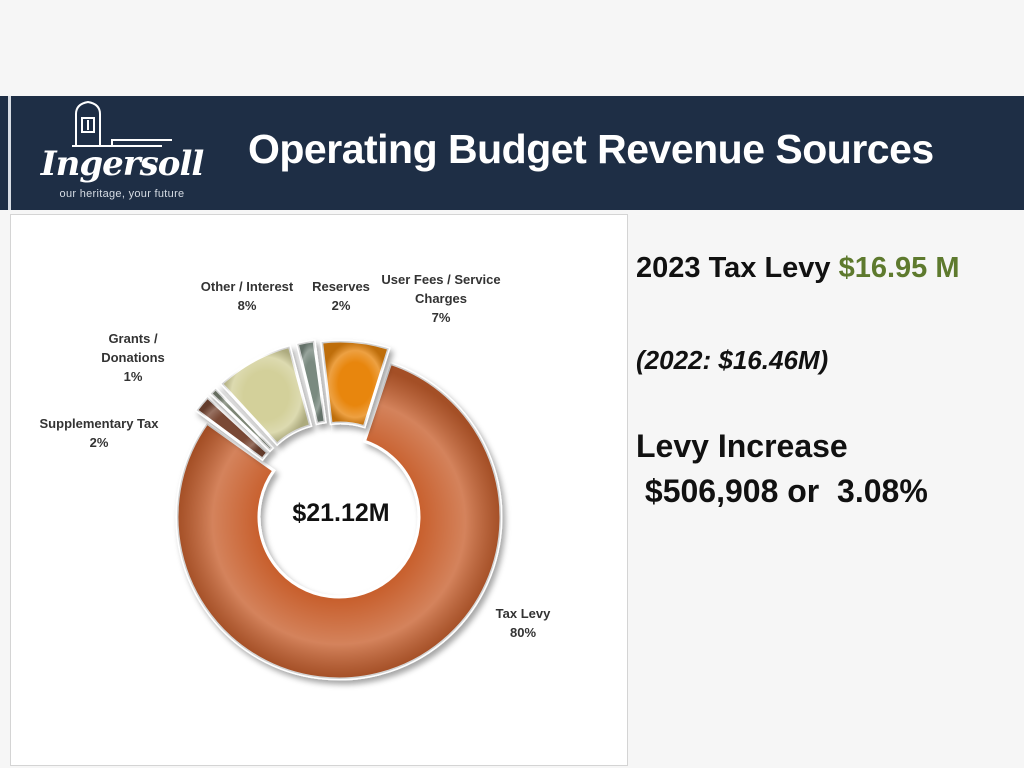 Image resolution: width=1024 pixels, height=768 pixels. I want to click on ingersoll-logo: Ingersoll our heritage, your future, so click(122, 153).